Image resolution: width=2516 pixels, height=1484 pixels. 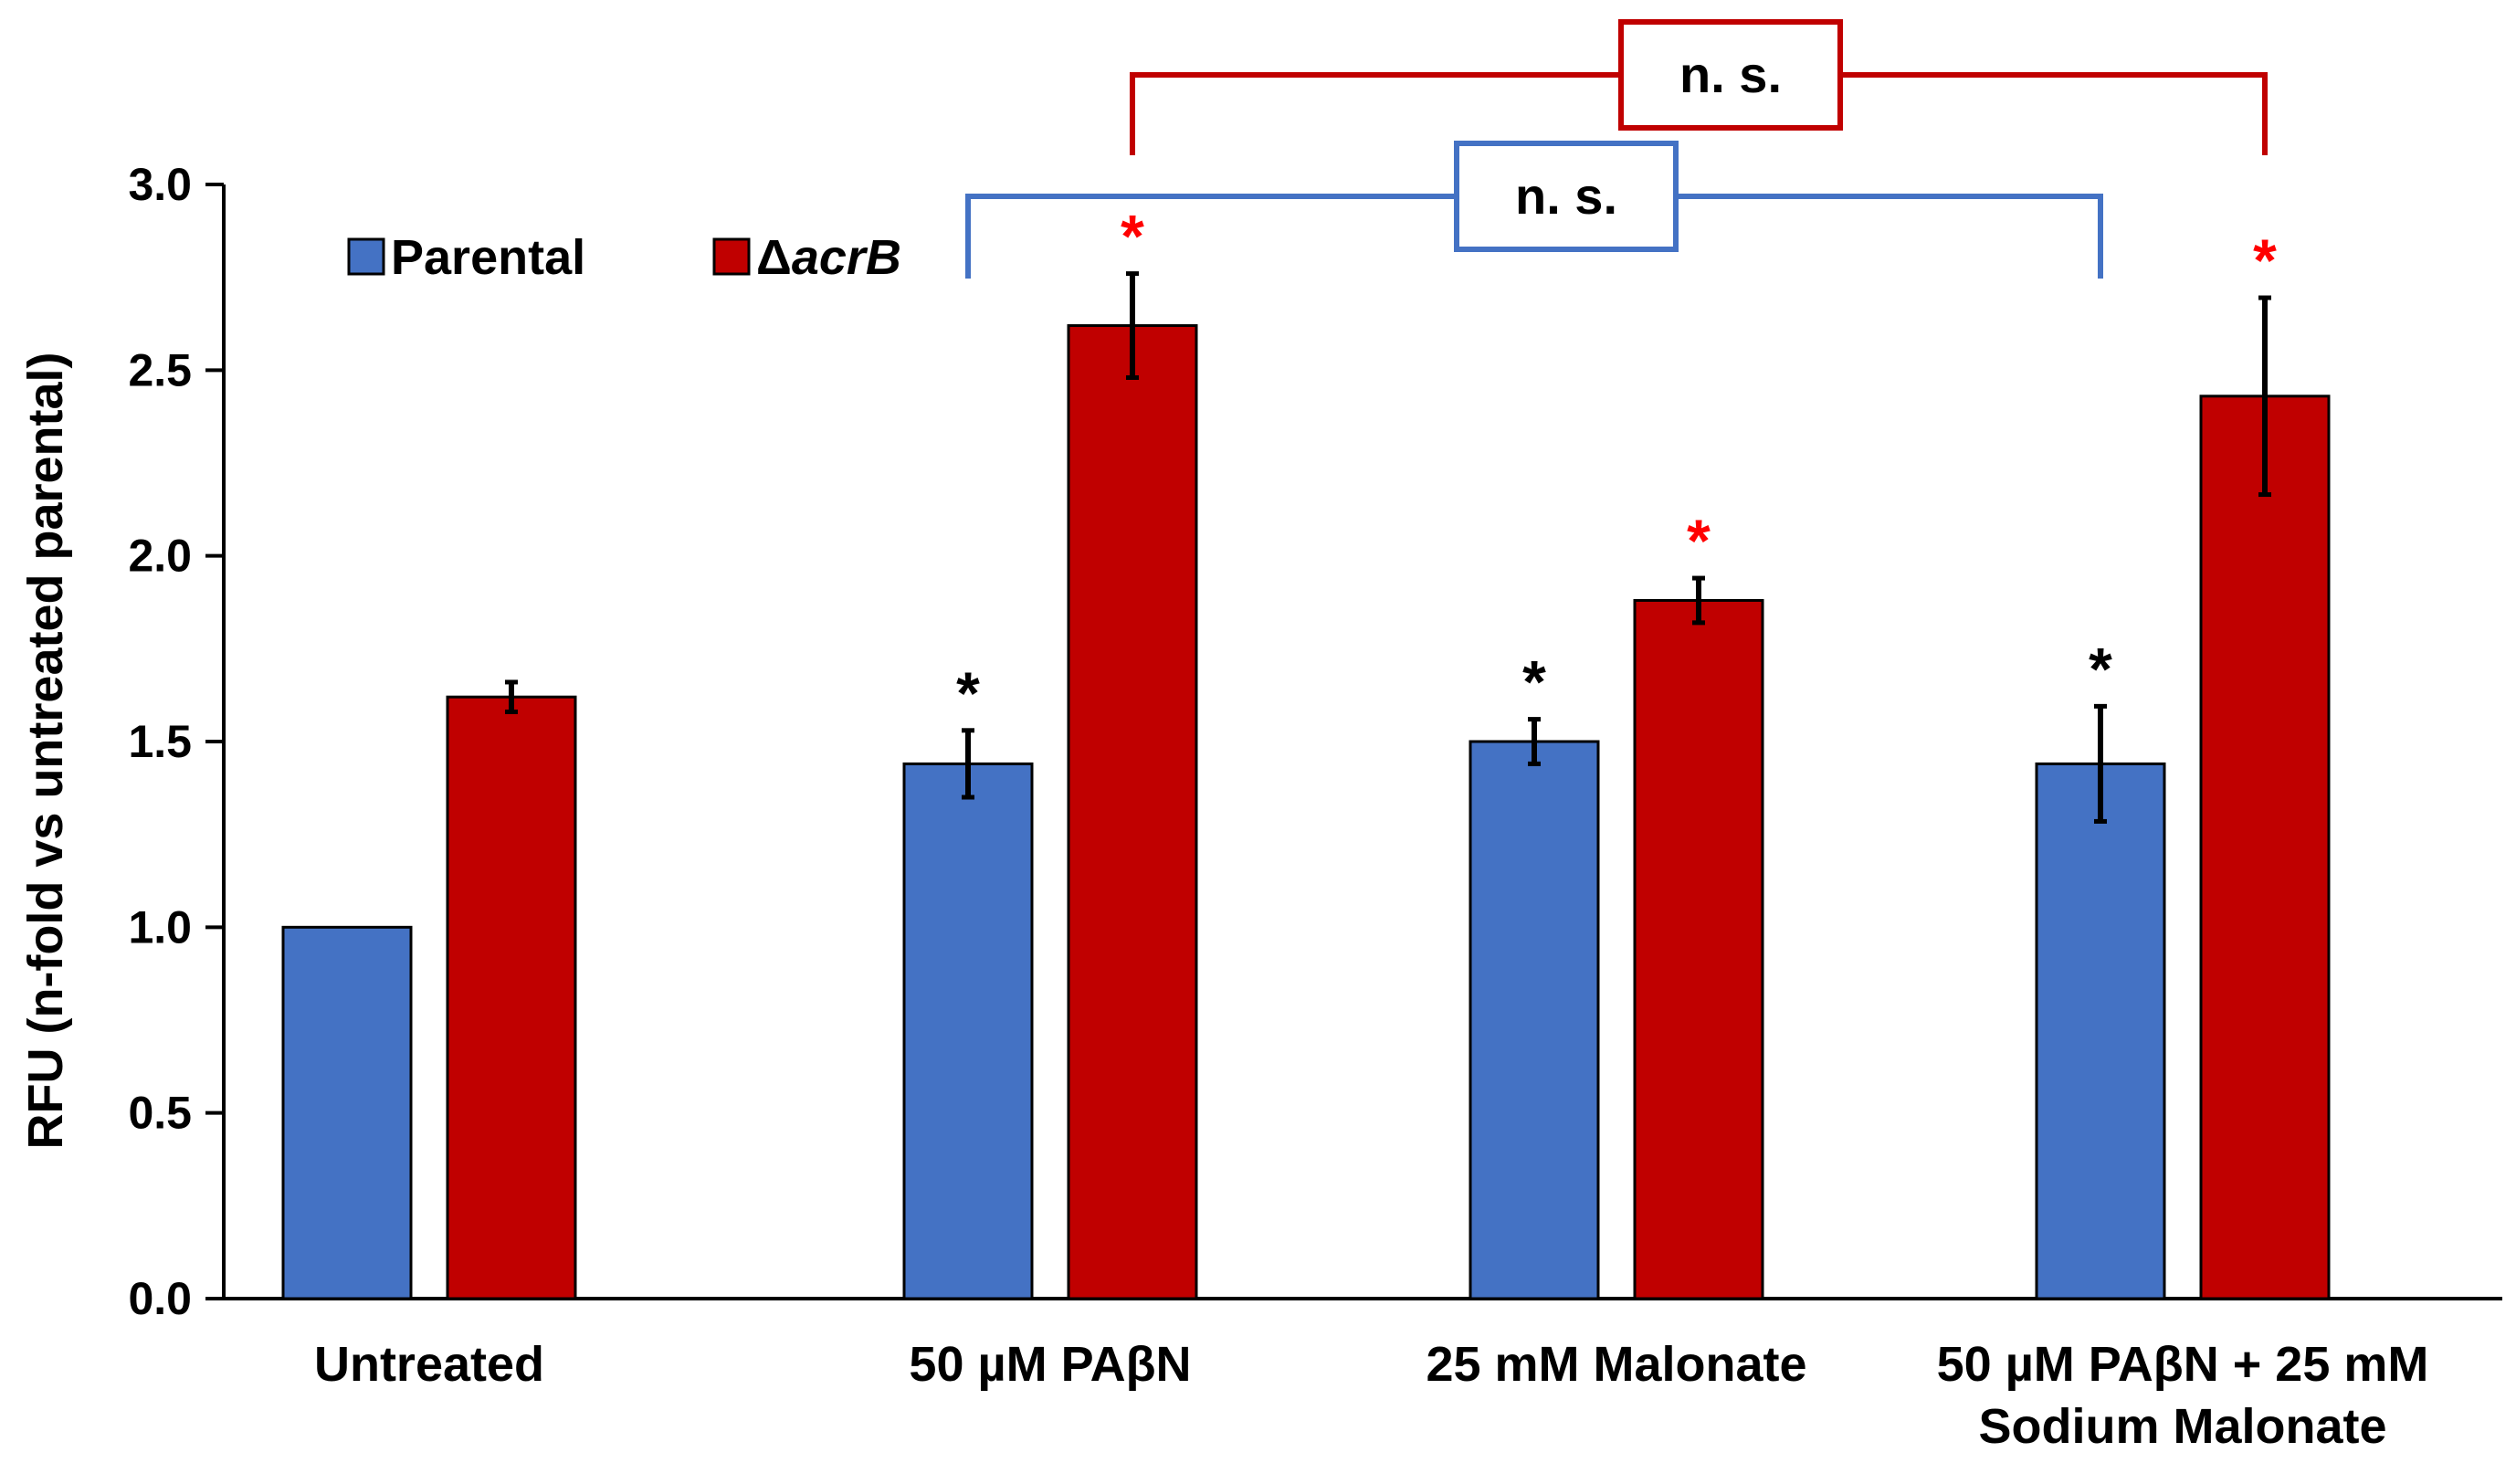 What do you see at coordinates (160, 184) in the screenshot?
I see `y-tick-label: 3.0` at bounding box center [160, 184].